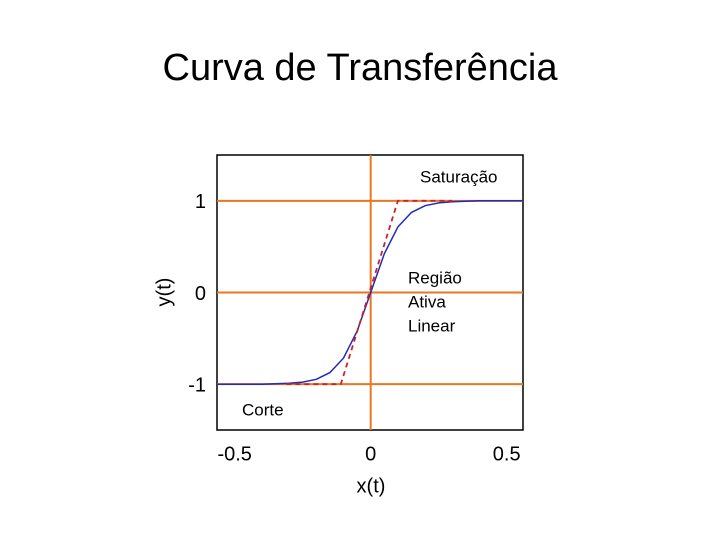 The height and width of the screenshot is (540, 720). I want to click on annotation: Corte, so click(263, 409).